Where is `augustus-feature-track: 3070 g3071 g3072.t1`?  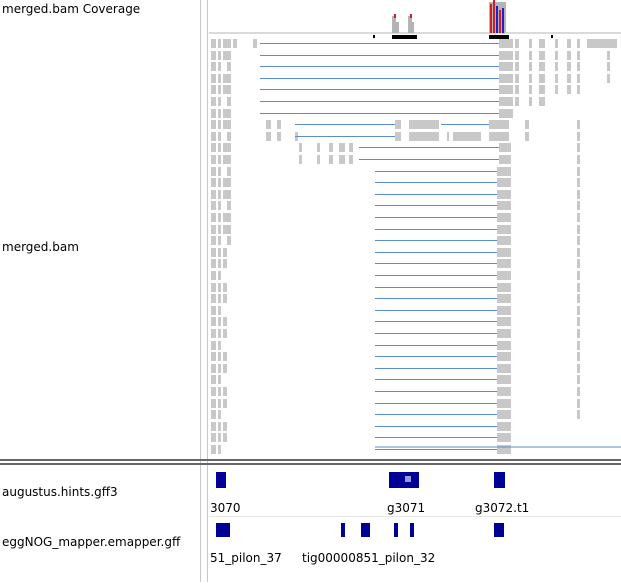
augustus-feature-track: 3070 g3071 g3072.t1 is located at coordinates (369, 493).